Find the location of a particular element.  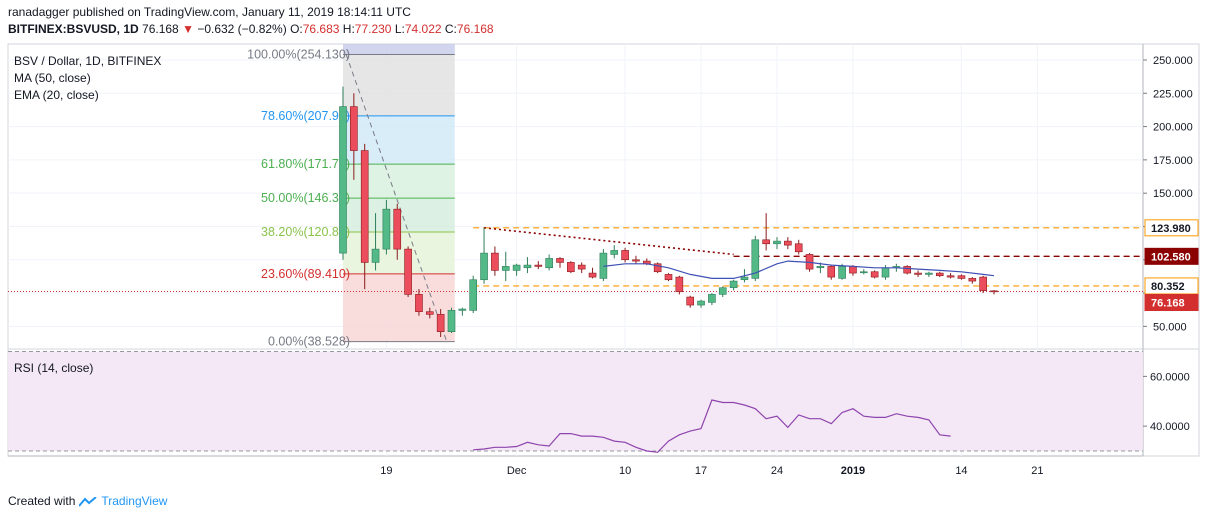

fib-level-label: 0.00%(38.528) is located at coordinates (309, 342).